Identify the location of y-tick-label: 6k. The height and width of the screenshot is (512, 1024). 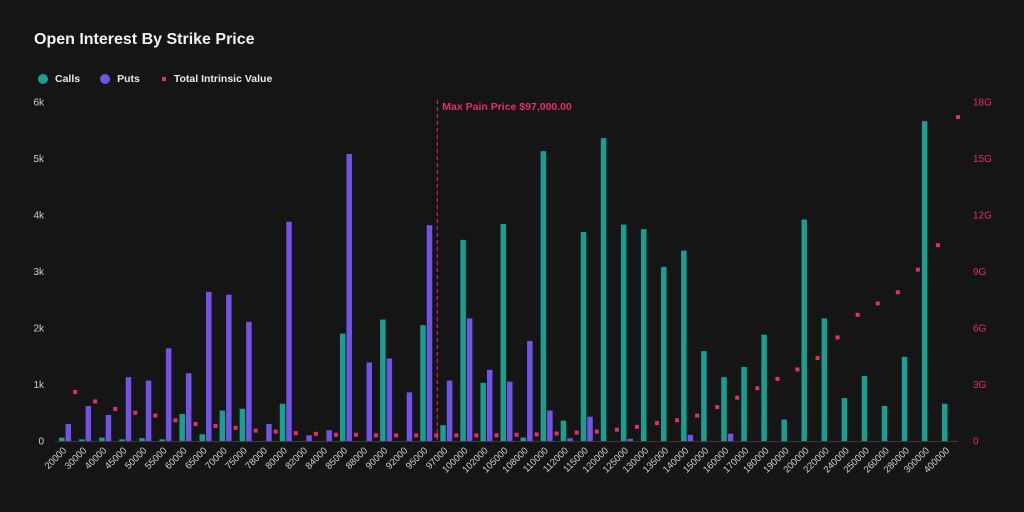
(39, 103).